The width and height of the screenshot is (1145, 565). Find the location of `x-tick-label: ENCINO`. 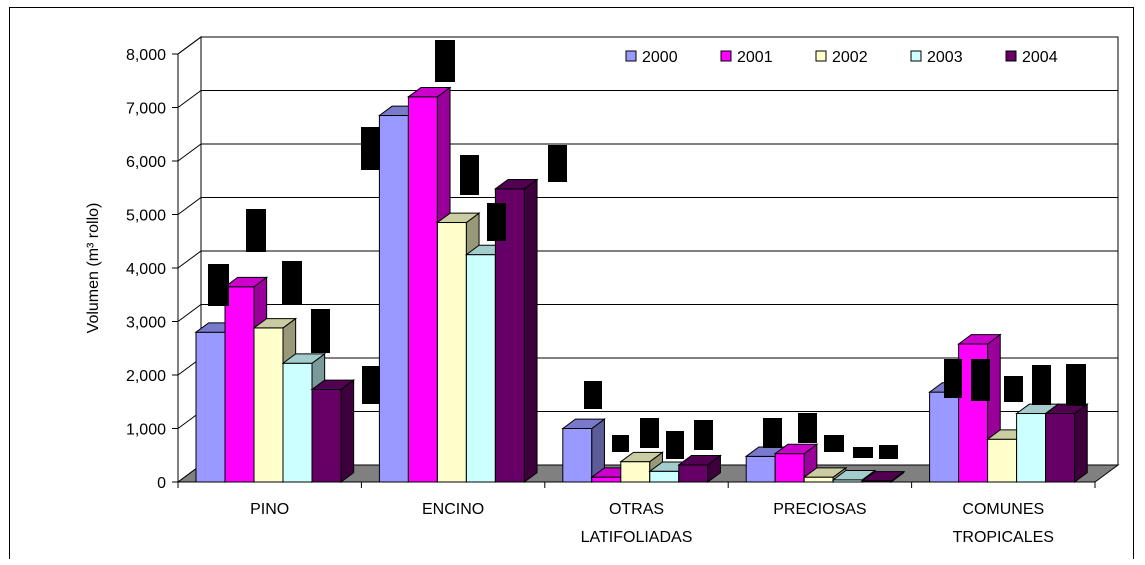

x-tick-label: ENCINO is located at coordinates (453, 509).